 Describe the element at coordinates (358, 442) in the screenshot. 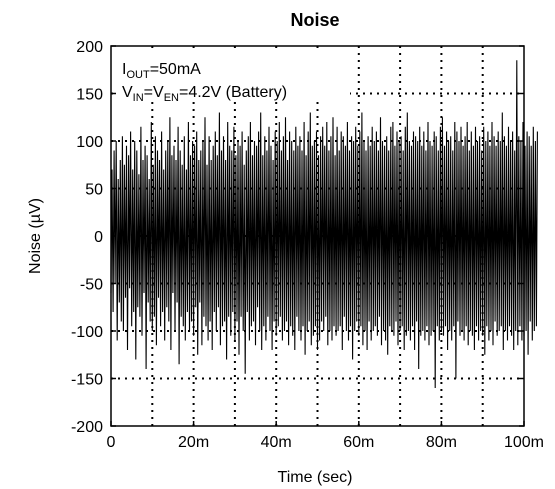

I see `x-tick-label-3: 60m` at that location.